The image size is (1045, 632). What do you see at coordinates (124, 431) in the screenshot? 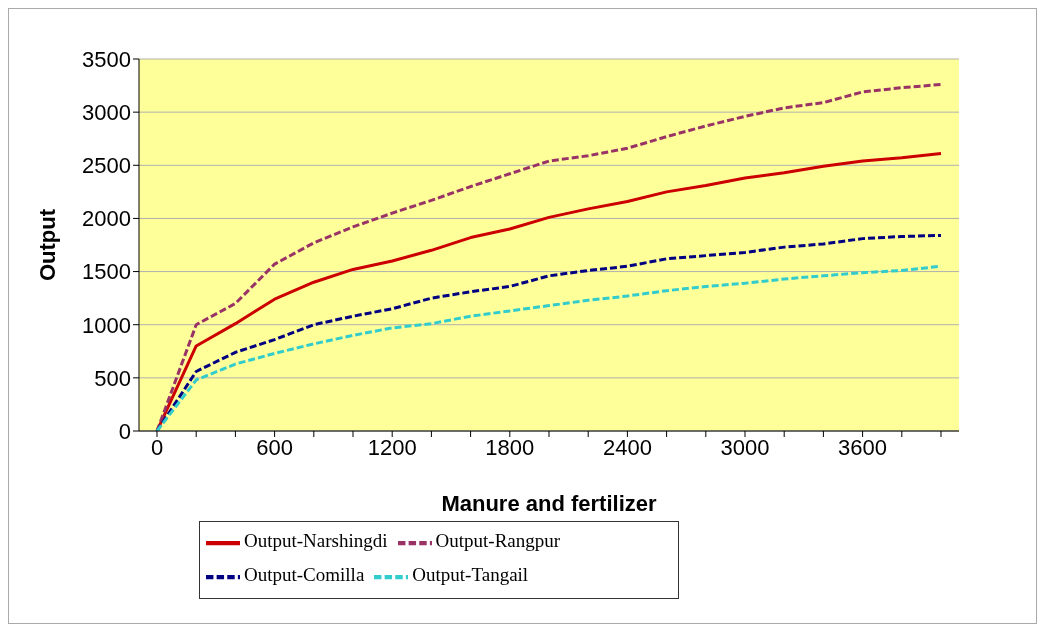
I see `y-tick-label: 0` at bounding box center [124, 431].